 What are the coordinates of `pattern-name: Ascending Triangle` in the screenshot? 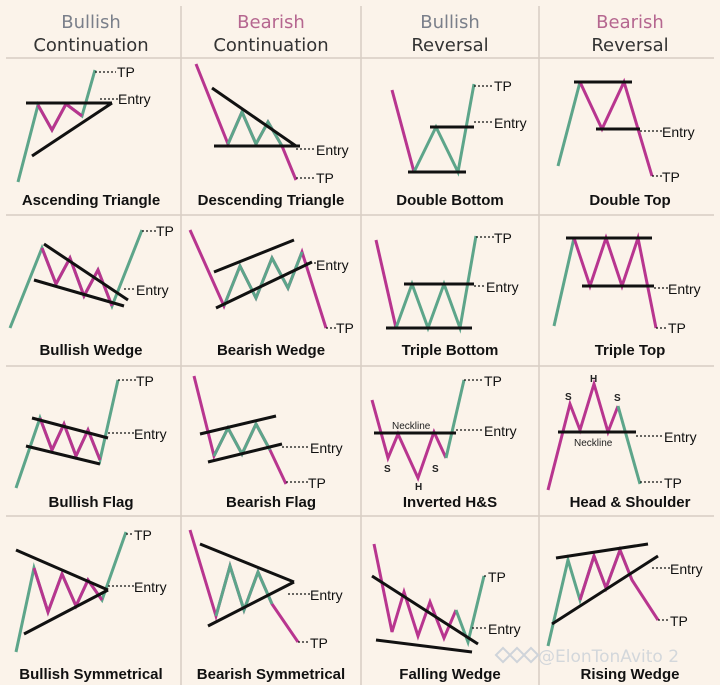 It's located at (91, 200).